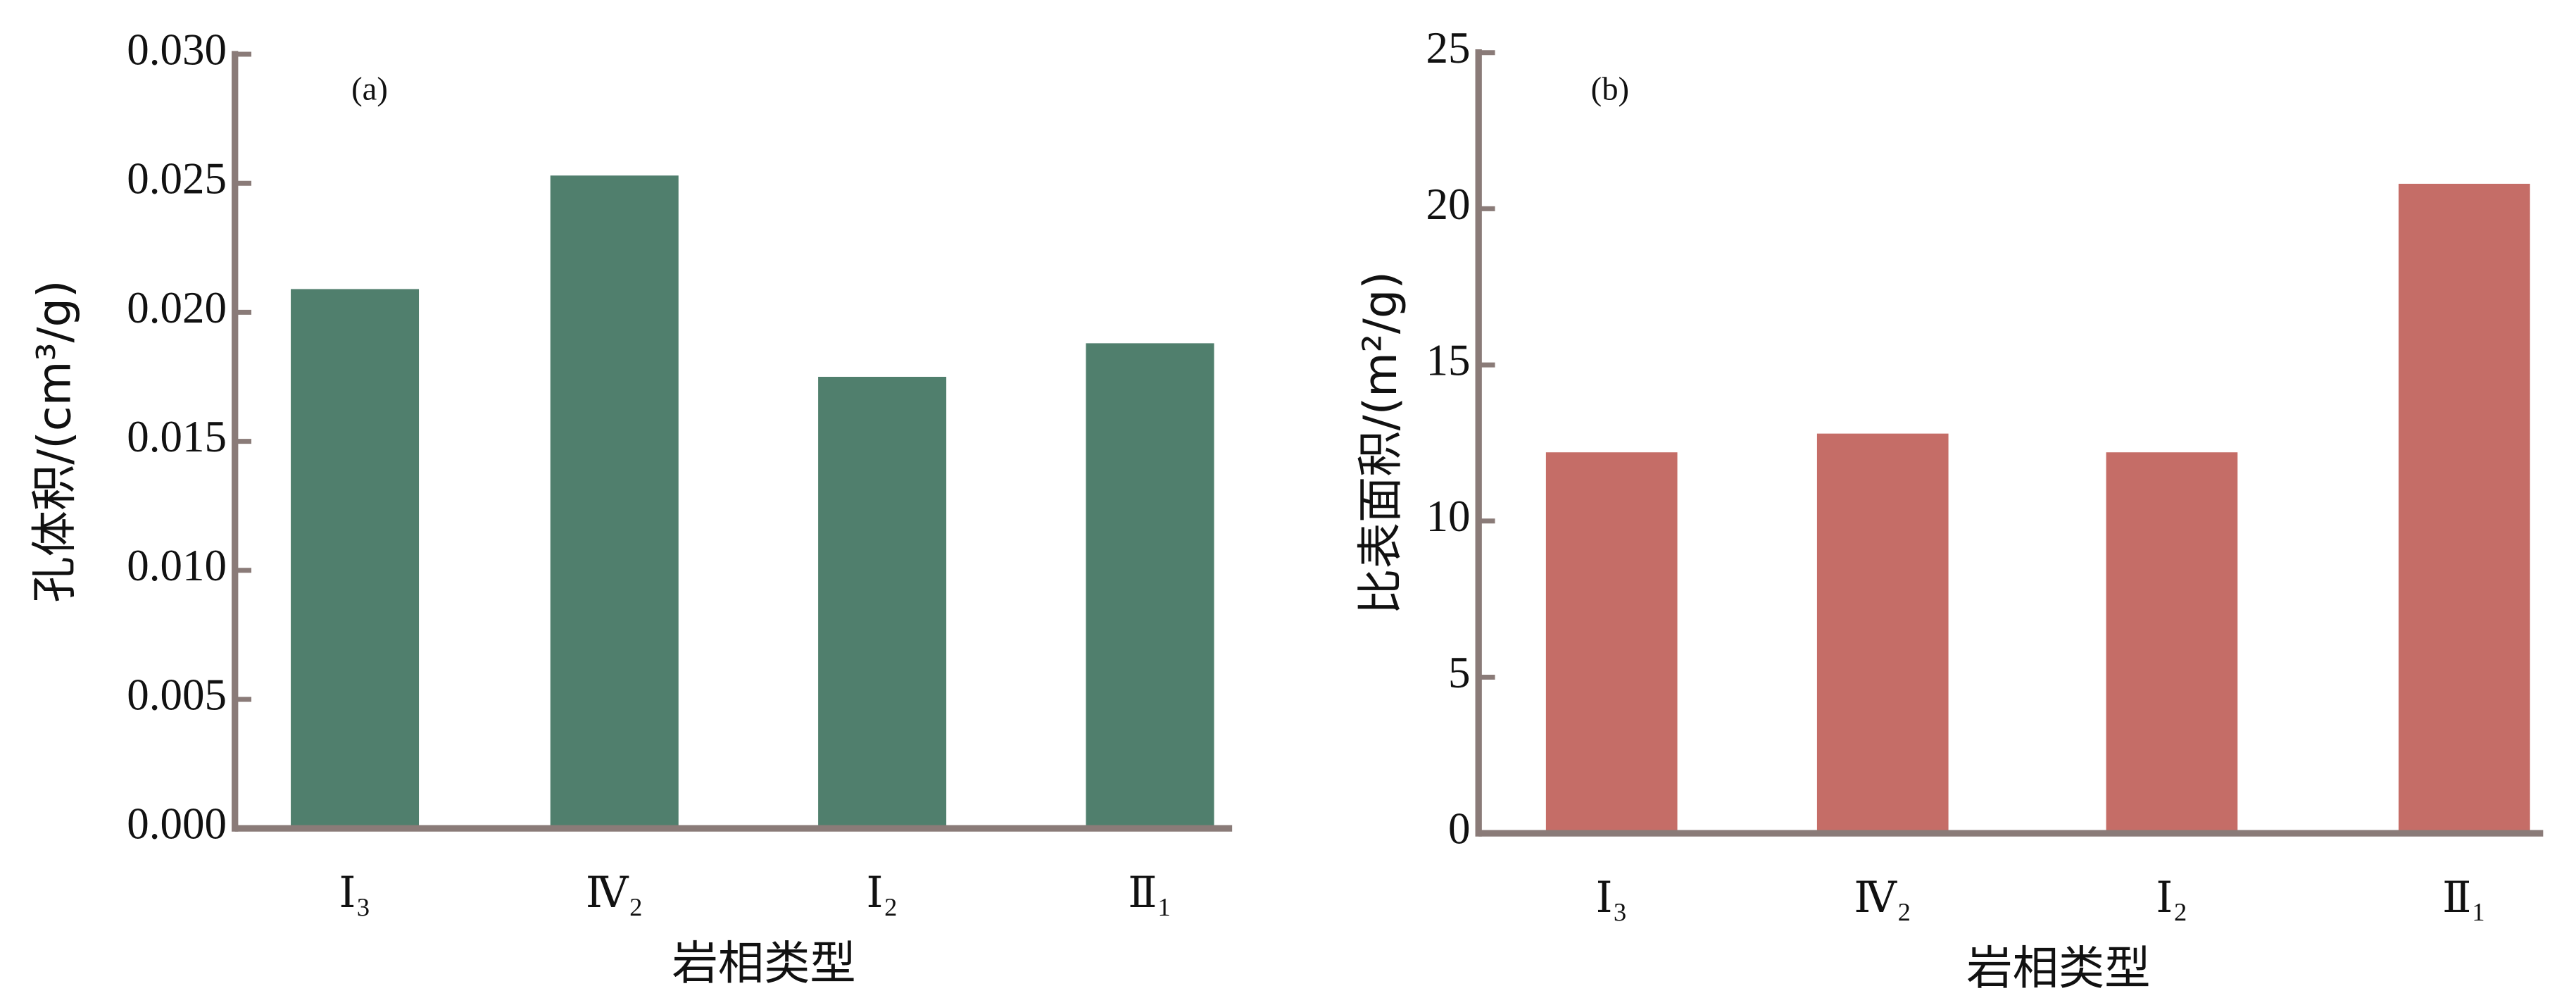 The image size is (2576, 998). I want to click on y-tick-label: 0.015, so click(177, 436).